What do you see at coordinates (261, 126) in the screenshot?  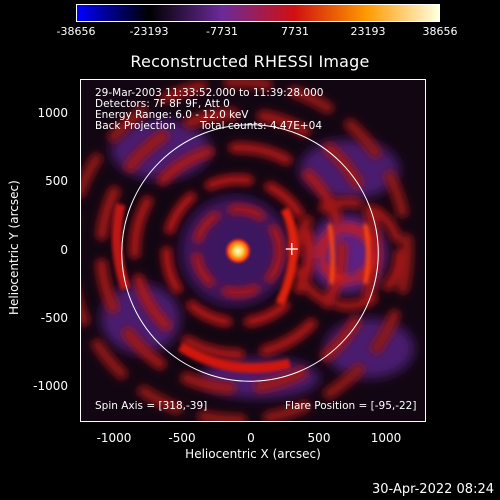 I see `info-total-counts: Total counts: 4.47E+04` at bounding box center [261, 126].